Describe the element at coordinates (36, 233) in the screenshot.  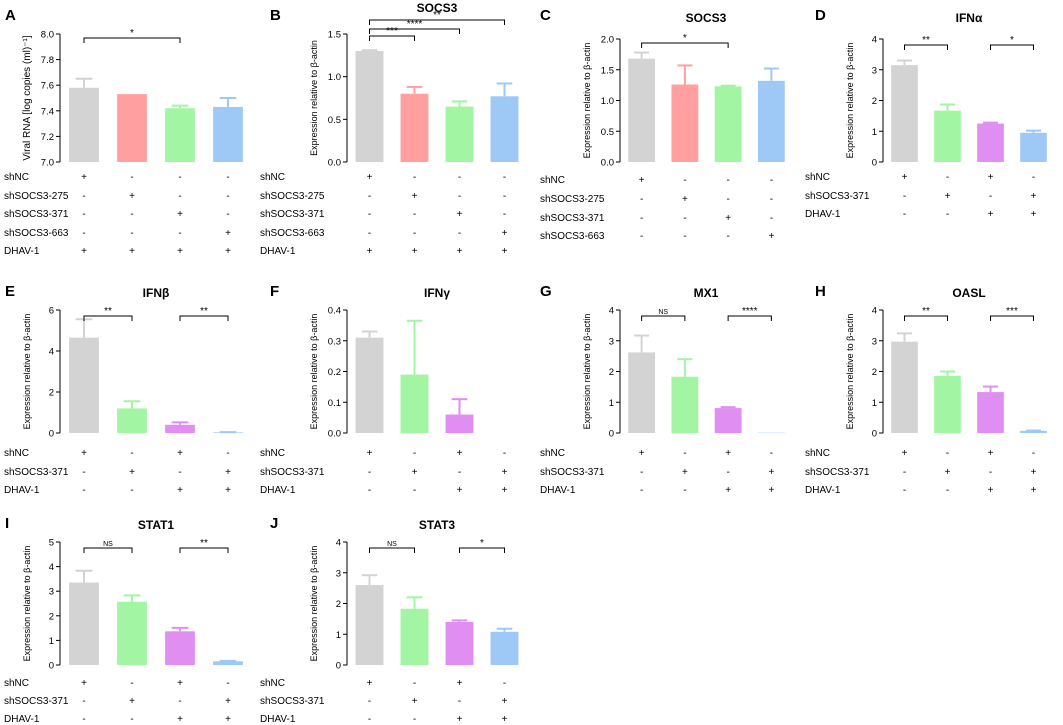
I see `condition-label: shSOCS3-663` at that location.